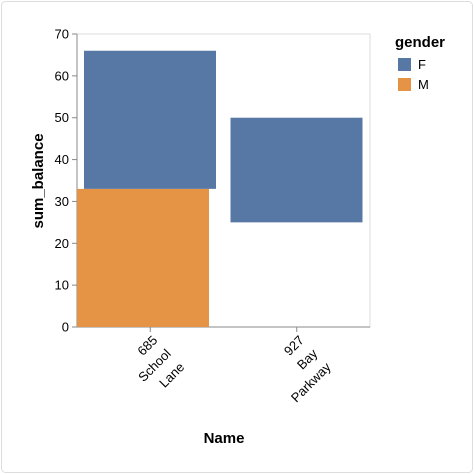 The width and height of the screenshot is (474, 474). What do you see at coordinates (422, 64) in the screenshot?
I see `legend-label: F` at bounding box center [422, 64].